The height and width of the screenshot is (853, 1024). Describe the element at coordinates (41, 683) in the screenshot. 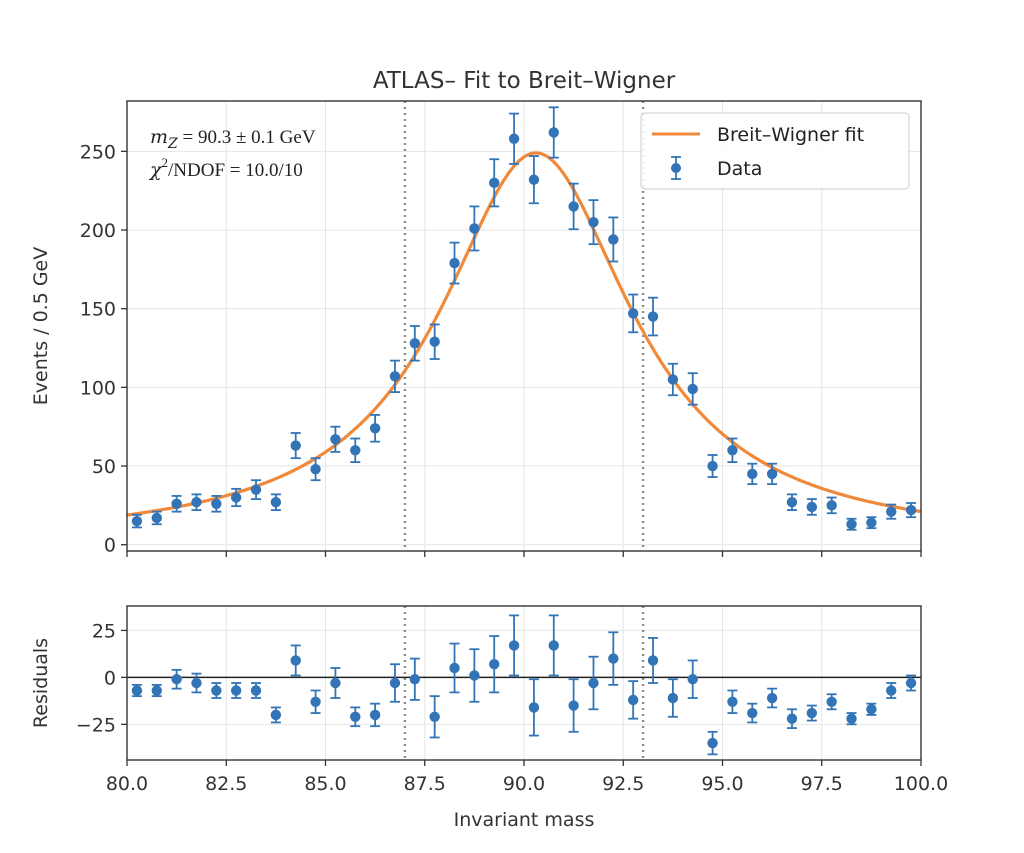

I see `bottom-y-axis-label: Residuals` at that location.